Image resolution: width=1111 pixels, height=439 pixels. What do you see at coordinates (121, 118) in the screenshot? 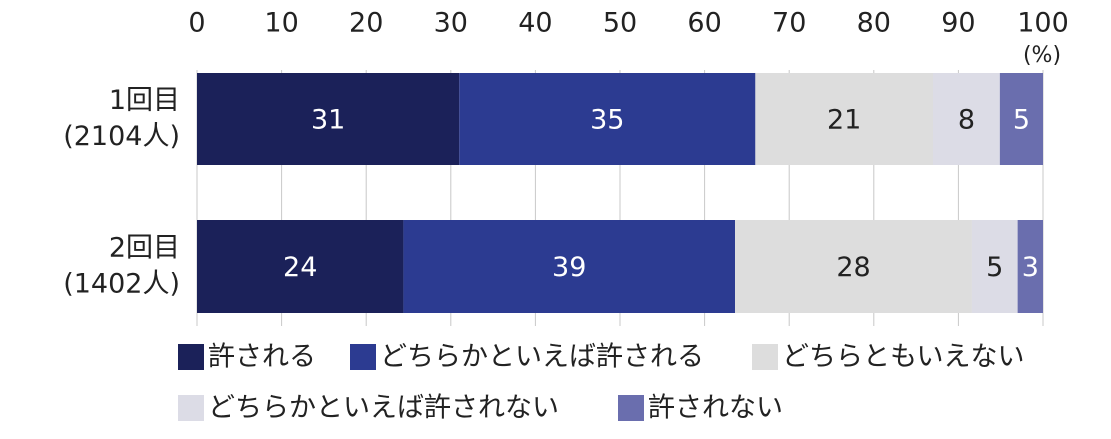
I see `y-tick-label: 1回目(2104人)` at bounding box center [121, 118].